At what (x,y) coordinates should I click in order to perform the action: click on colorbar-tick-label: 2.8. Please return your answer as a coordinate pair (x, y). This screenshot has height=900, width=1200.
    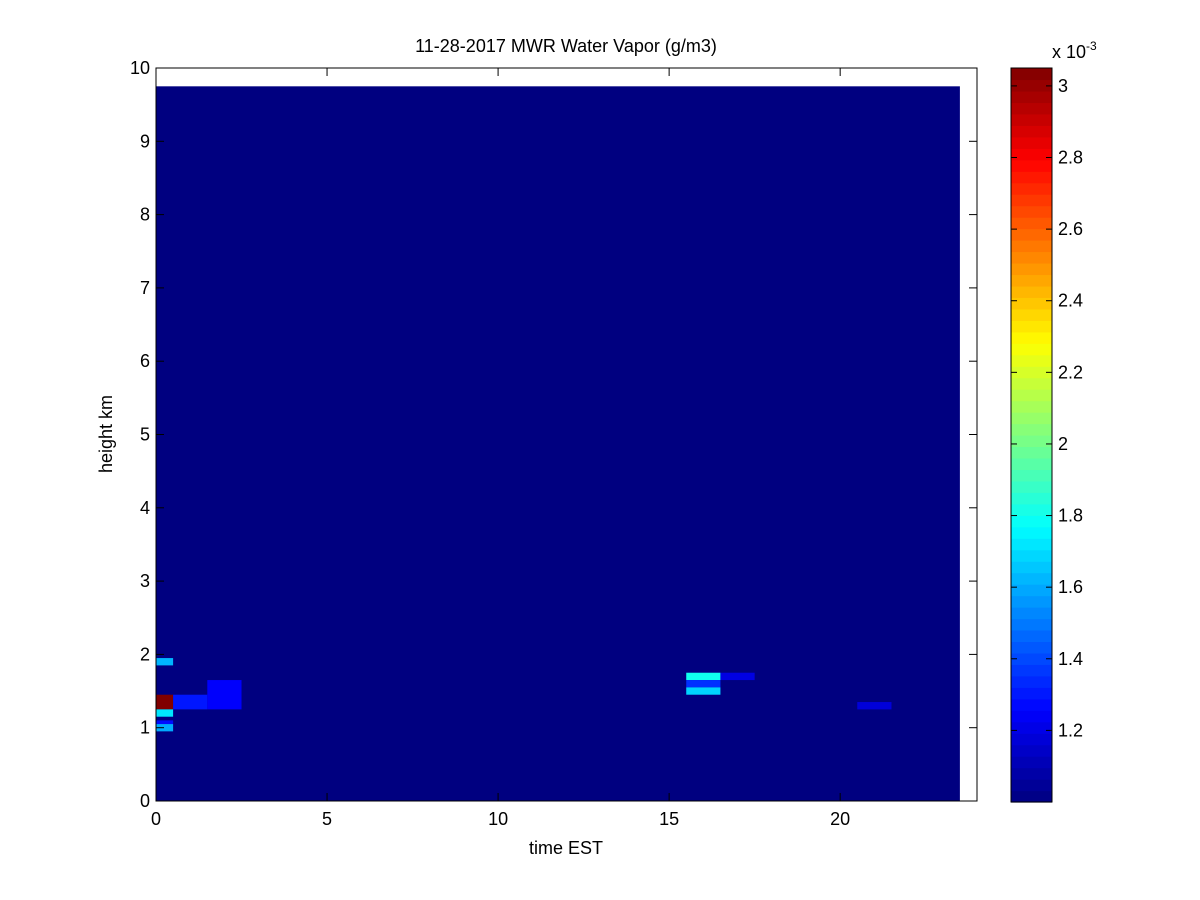
    Looking at the image, I should click on (1070, 158).